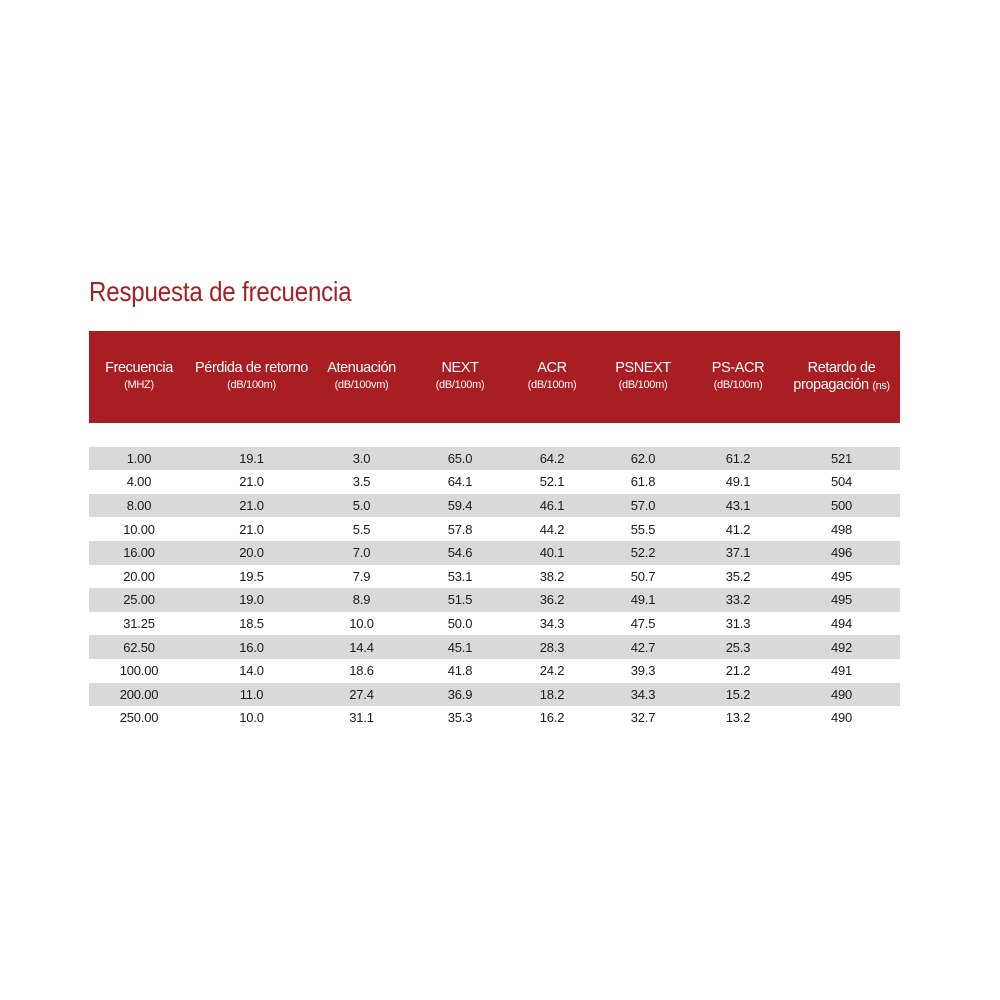 This screenshot has width=1000, height=1000. I want to click on table-cell: 62.0, so click(643, 458).